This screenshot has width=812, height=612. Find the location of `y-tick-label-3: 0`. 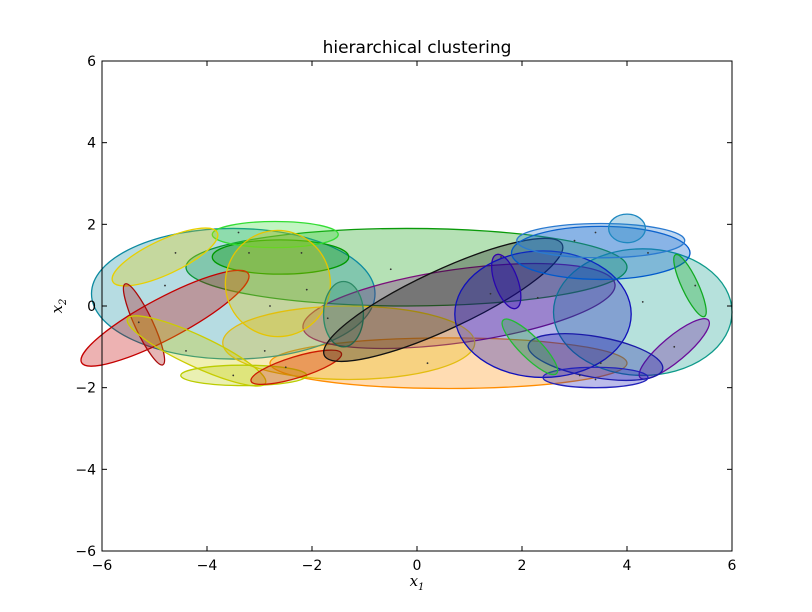

y-tick-label-3: 0 is located at coordinates (91, 307).